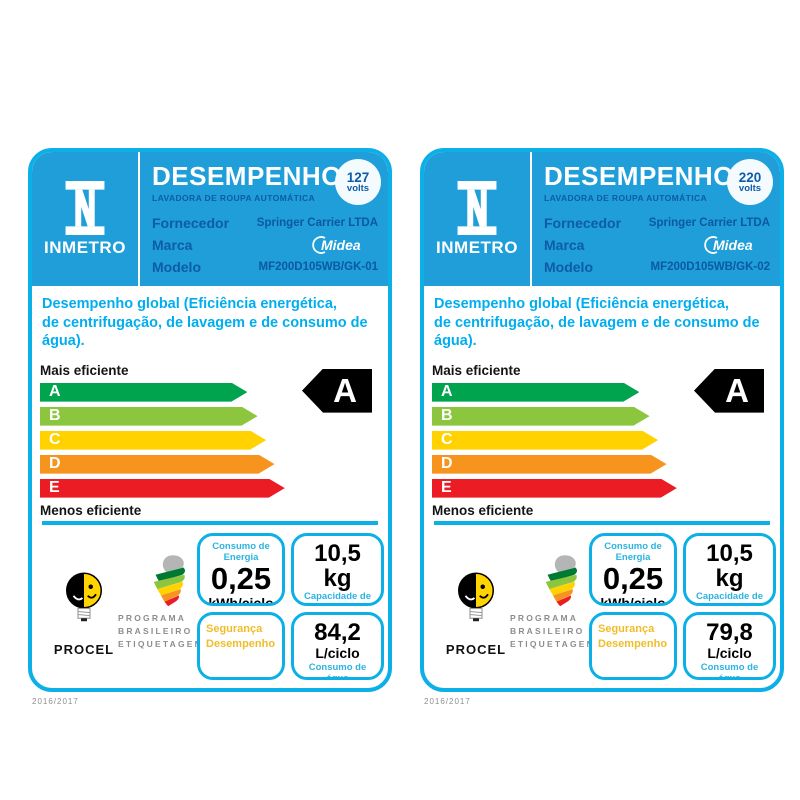 The height and width of the screenshot is (800, 800). What do you see at coordinates (54, 488) in the screenshot?
I see `bar-letter: E` at bounding box center [54, 488].